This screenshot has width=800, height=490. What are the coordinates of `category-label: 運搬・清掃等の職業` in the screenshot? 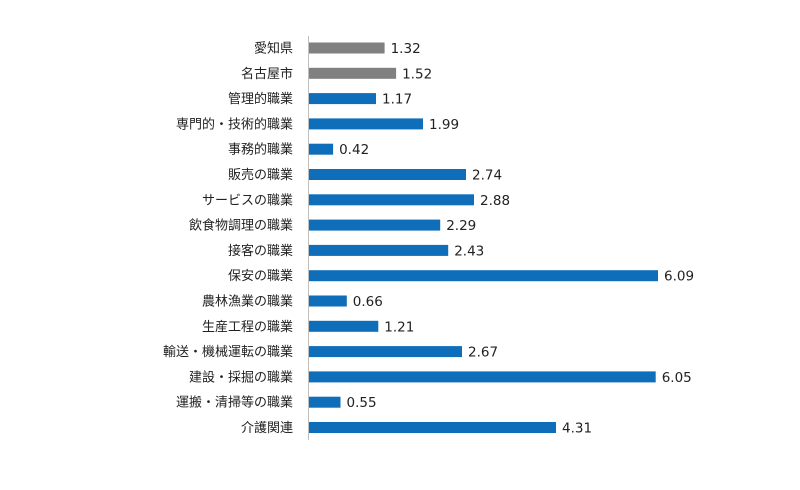 It's located at (234, 403).